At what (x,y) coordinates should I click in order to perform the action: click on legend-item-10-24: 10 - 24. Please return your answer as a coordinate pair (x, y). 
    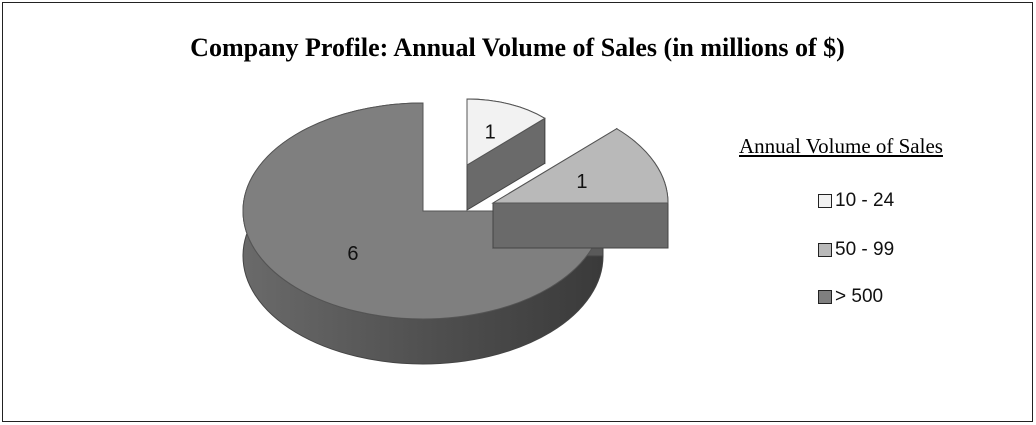
    Looking at the image, I should click on (856, 201).